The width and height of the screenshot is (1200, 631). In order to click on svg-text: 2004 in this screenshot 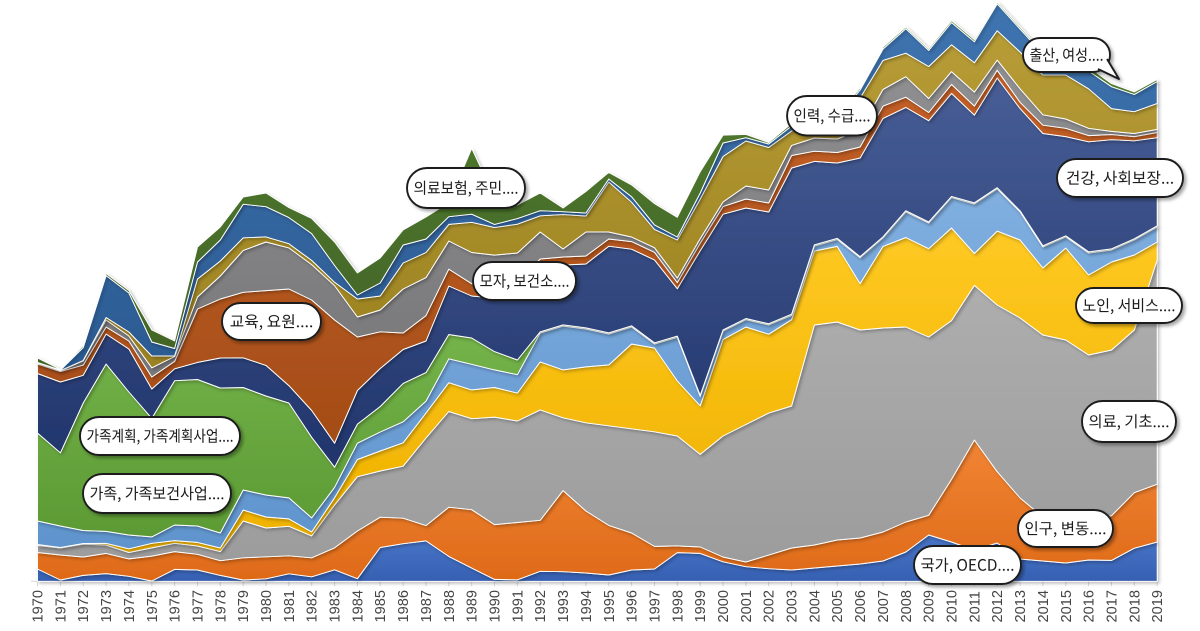, I will do `click(815, 606)`.